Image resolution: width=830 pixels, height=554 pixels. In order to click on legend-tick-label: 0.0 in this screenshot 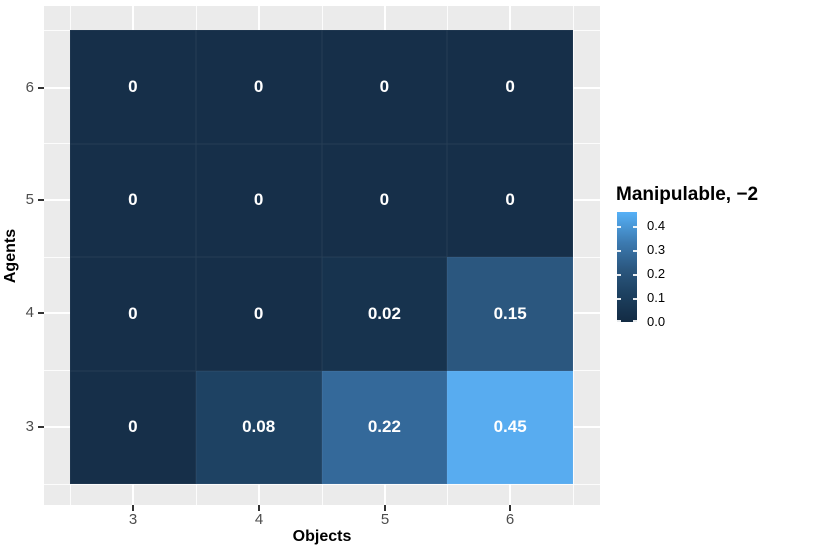, I will do `click(656, 321)`.